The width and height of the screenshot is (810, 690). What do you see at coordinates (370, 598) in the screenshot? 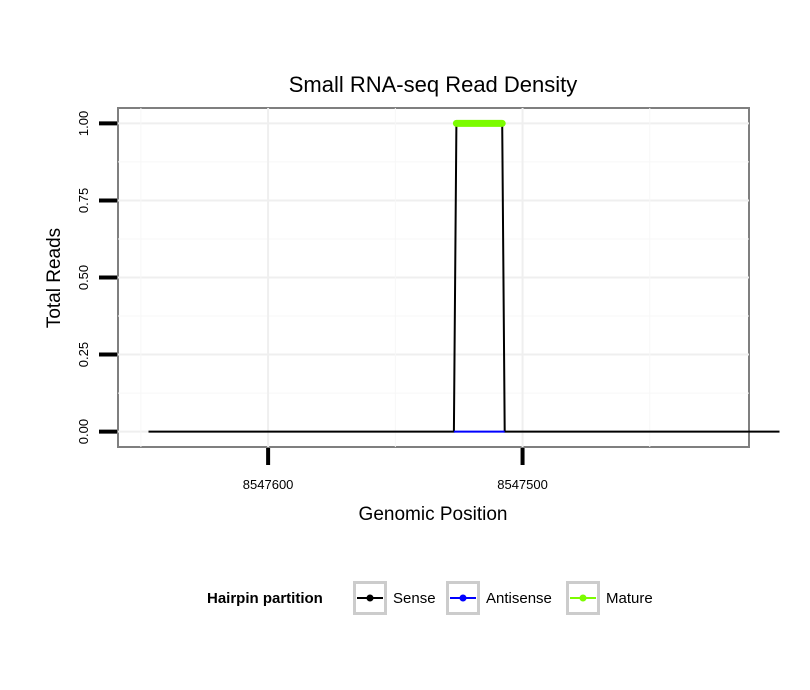
I see `legend-key-point-sense` at bounding box center [370, 598].